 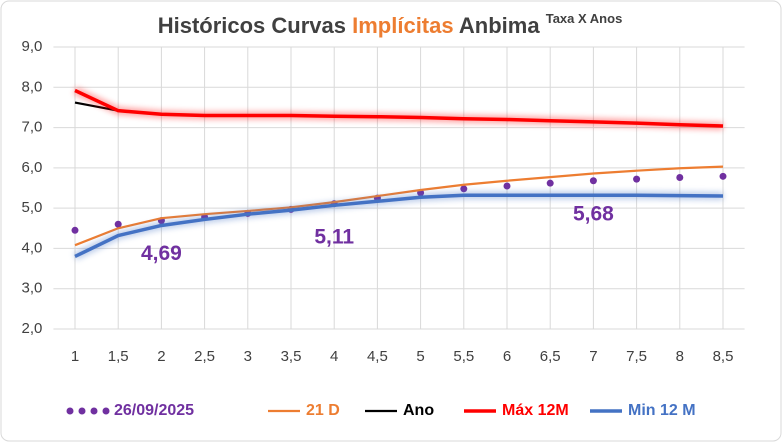 I want to click on subtitle: Taxa X Anos, so click(x=584, y=18).